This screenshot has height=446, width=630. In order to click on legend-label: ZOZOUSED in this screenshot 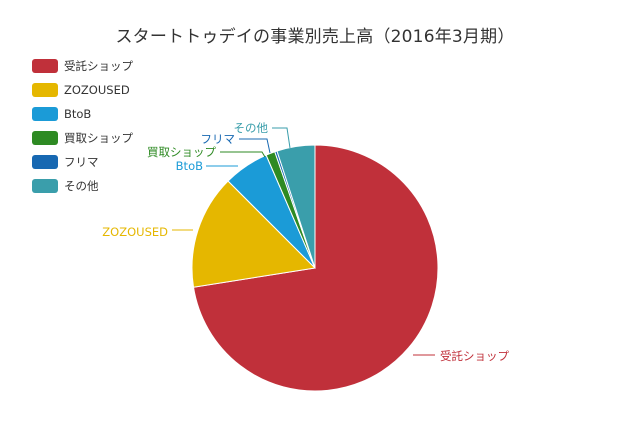, I will do `click(97, 90)`.